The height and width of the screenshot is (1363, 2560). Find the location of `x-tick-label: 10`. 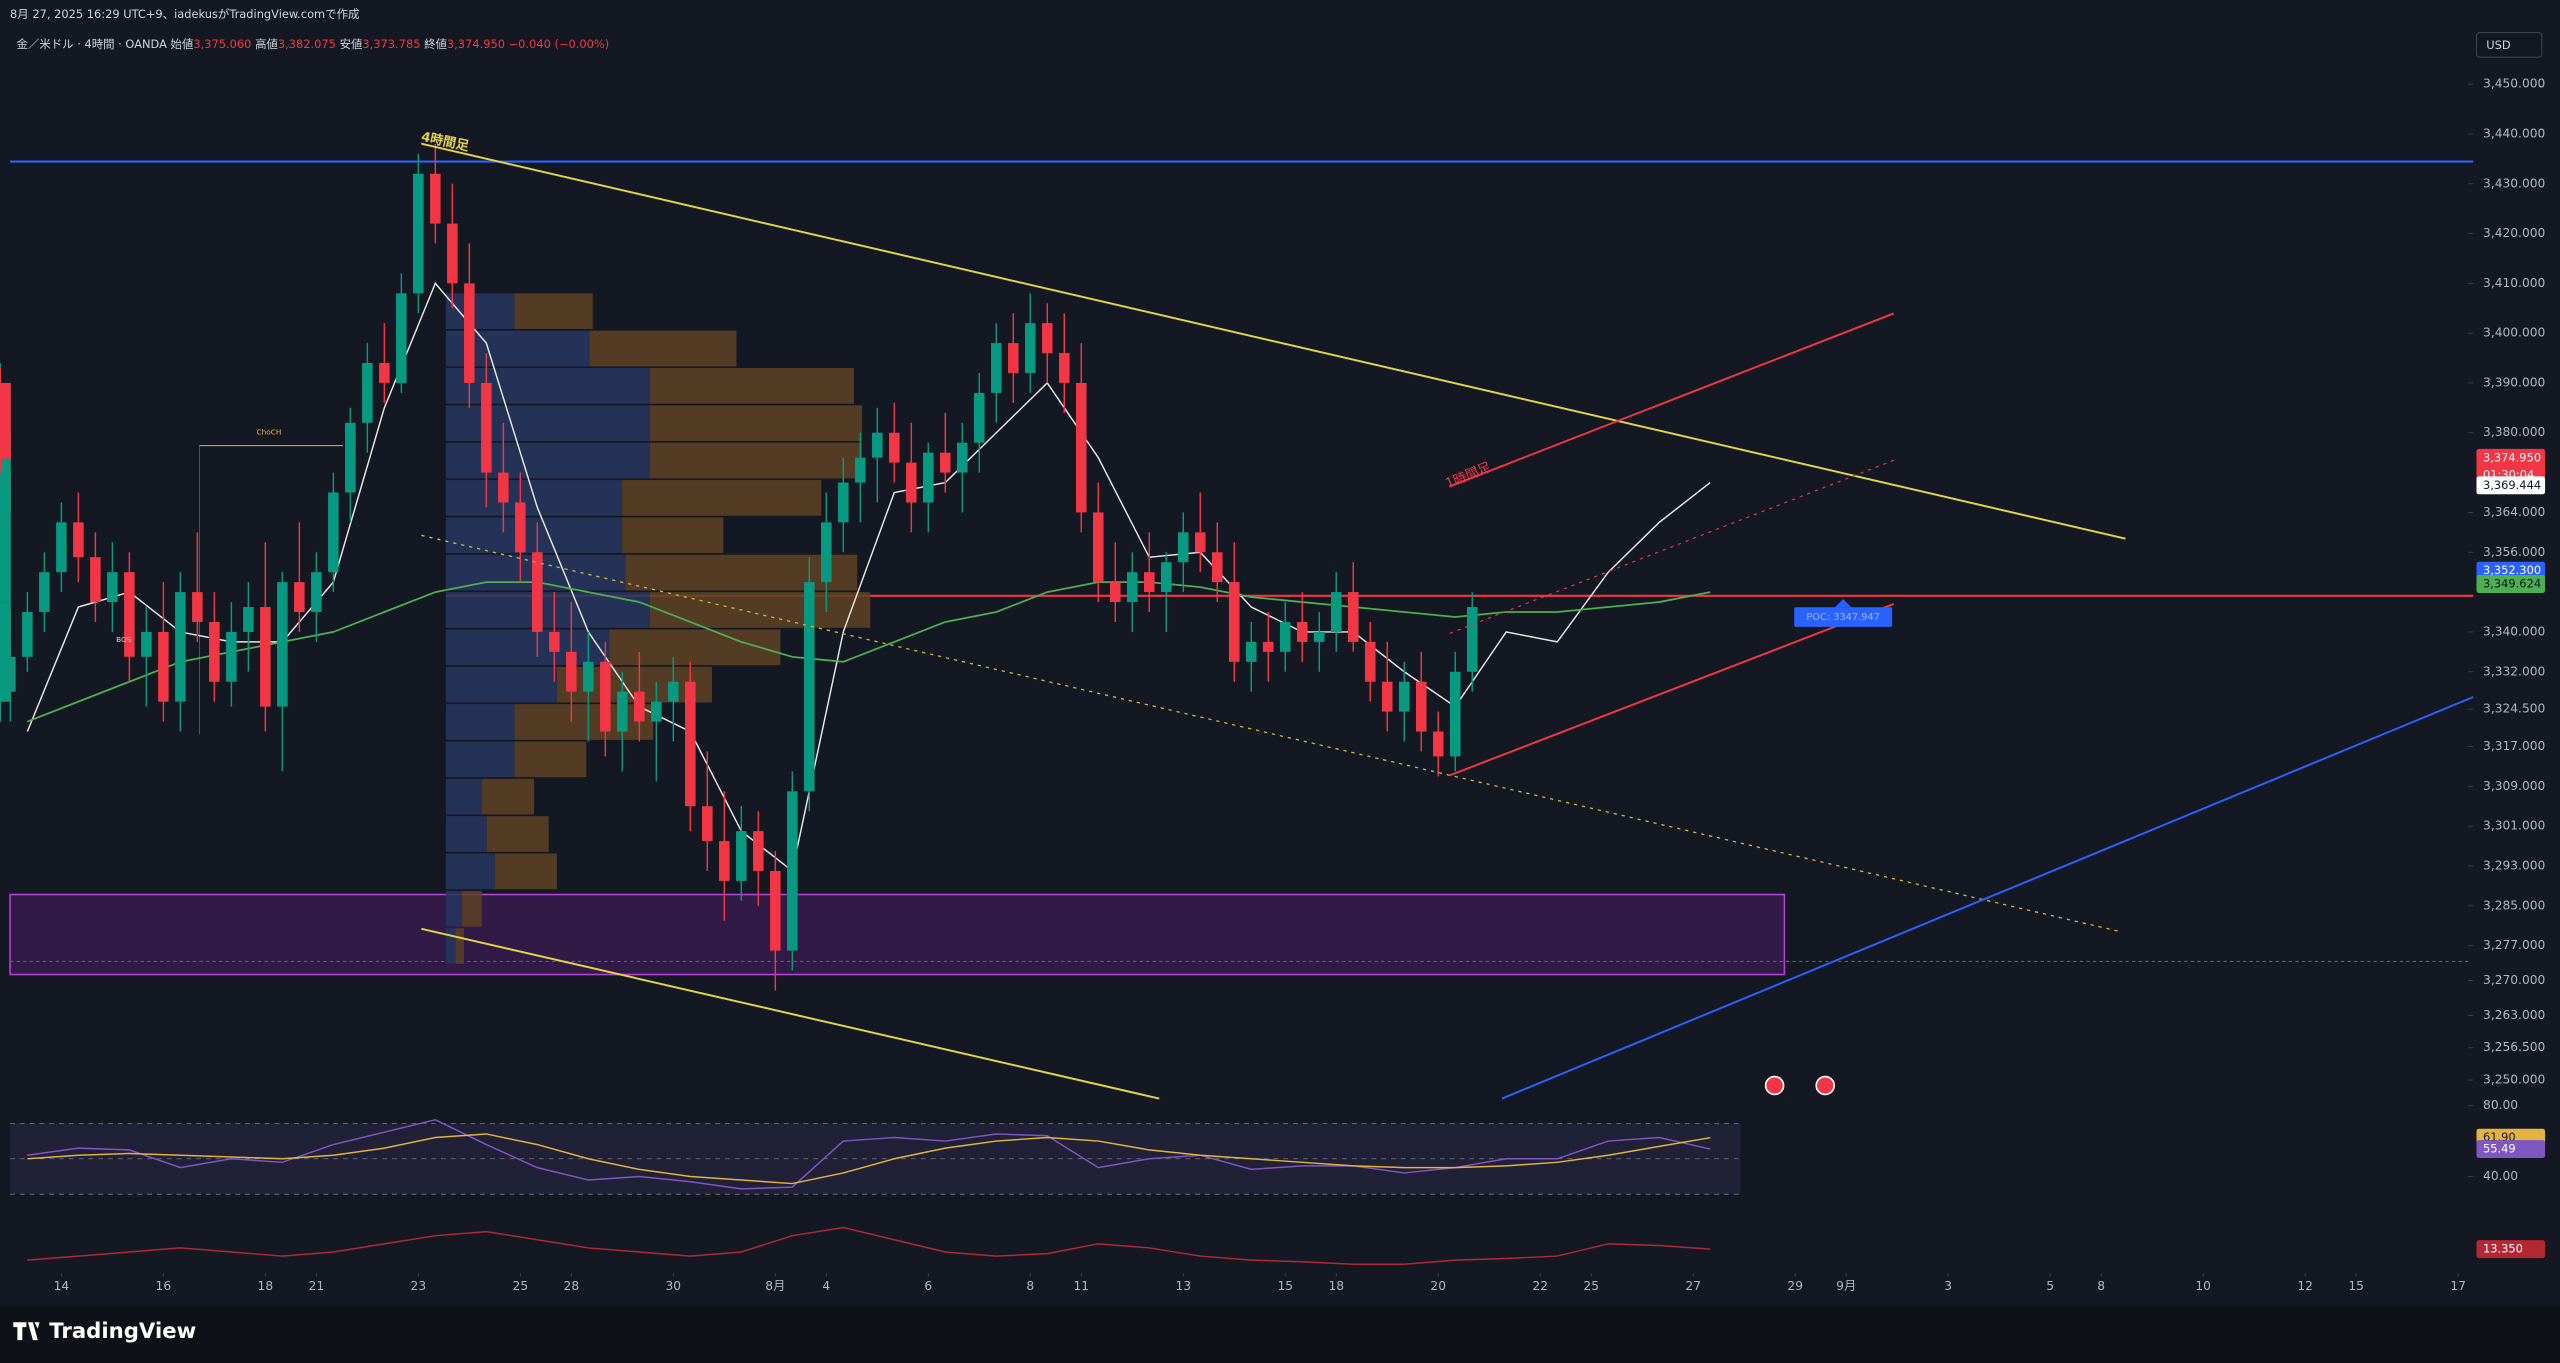

x-tick-label: 10 is located at coordinates (2203, 1286).